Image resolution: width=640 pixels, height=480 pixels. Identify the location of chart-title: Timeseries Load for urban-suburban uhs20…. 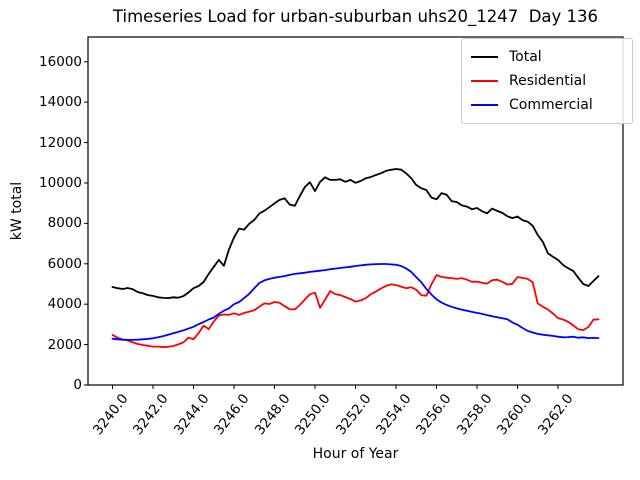
(355, 16).